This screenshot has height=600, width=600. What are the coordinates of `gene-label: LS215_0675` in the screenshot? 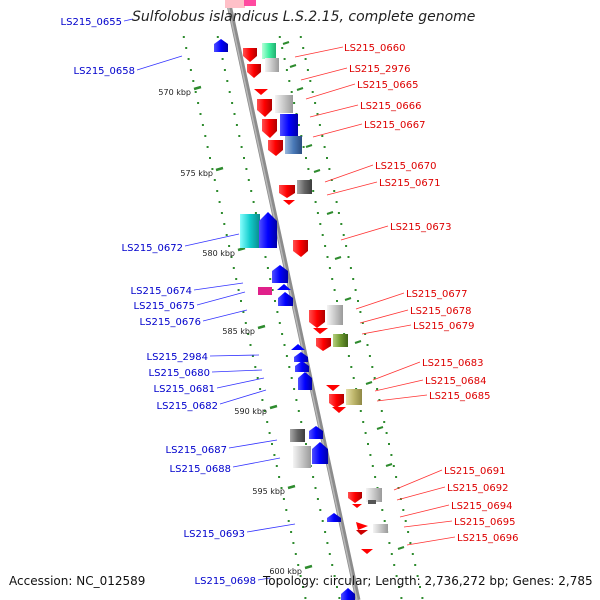 It's located at (164, 306).